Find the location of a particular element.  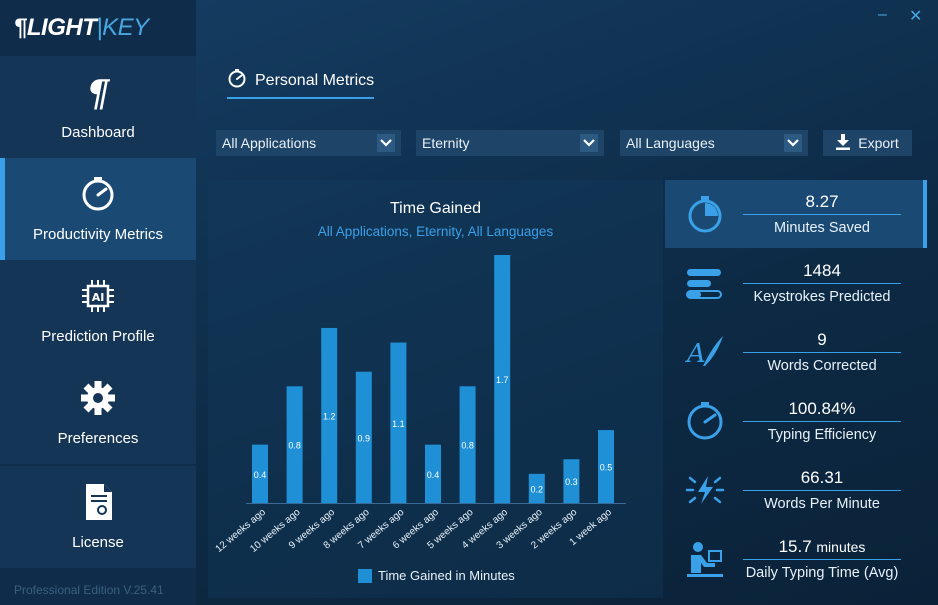

sidebar-item-label: Prediction Profile is located at coordinates (98, 336).